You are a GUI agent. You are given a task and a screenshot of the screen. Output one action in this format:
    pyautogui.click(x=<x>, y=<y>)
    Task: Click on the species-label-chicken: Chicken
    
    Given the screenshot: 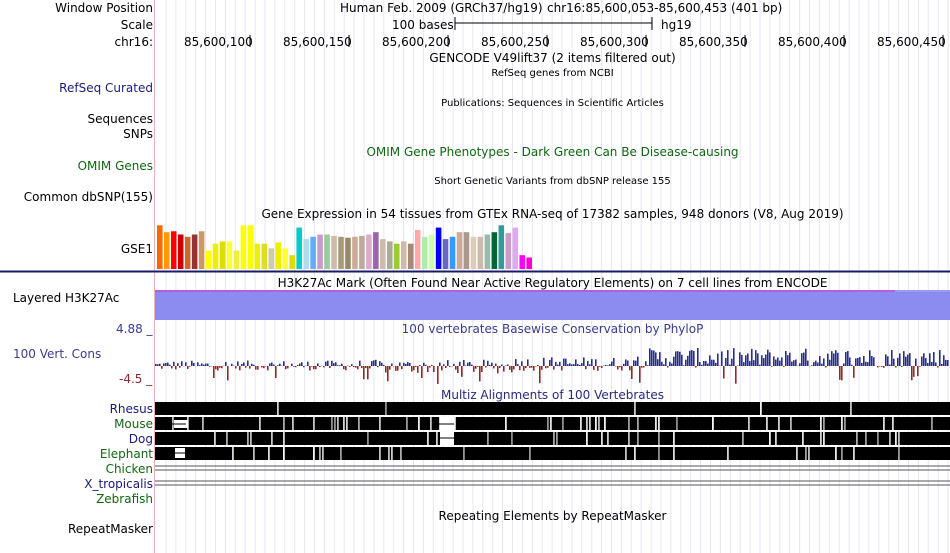 What is the action you would take?
    pyautogui.click(x=129, y=469)
    